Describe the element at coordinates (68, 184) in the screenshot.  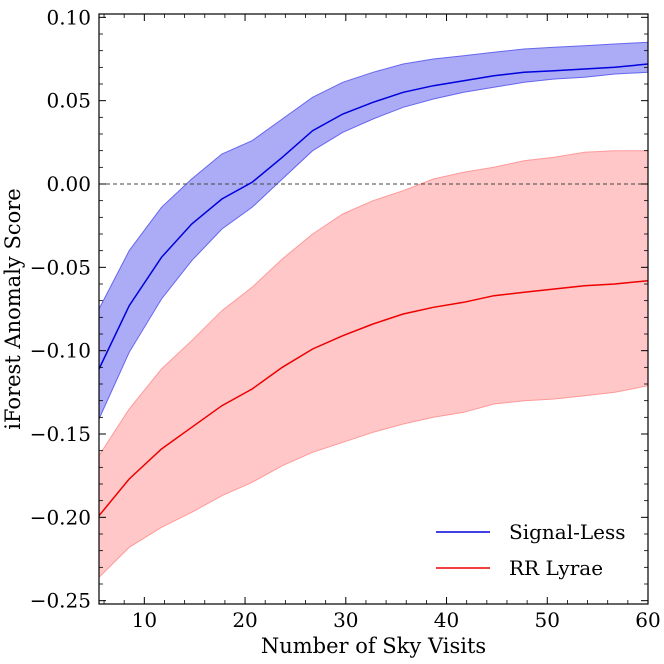
I see `y-tick-label: 0.00` at that location.